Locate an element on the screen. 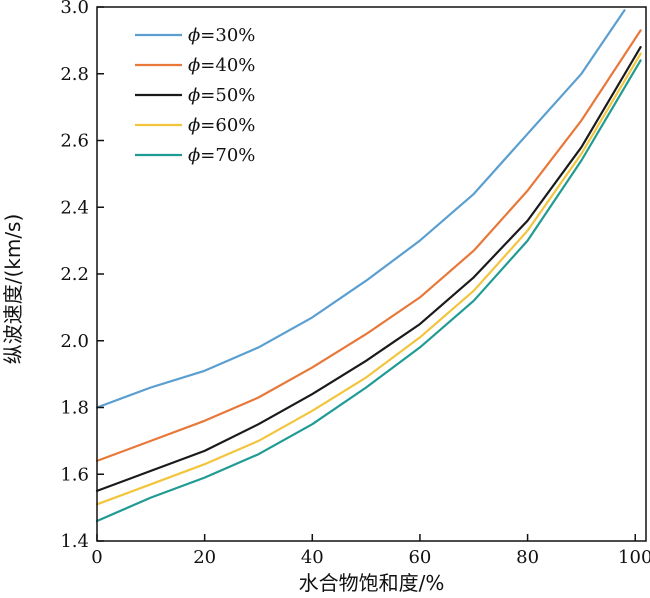 The image size is (650, 598). x-tick-label: 60 is located at coordinates (419, 557).